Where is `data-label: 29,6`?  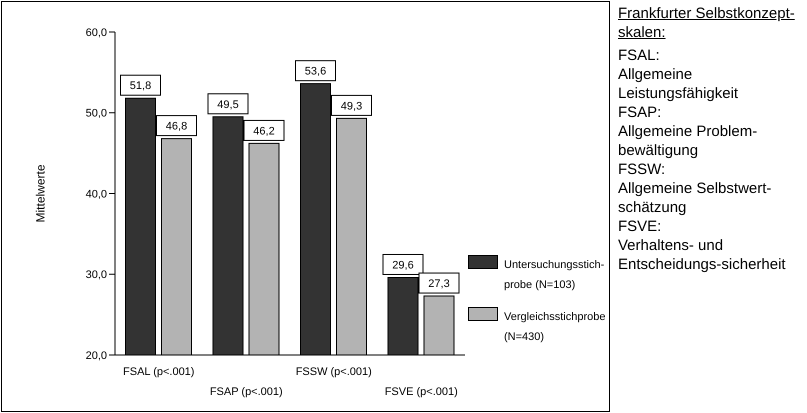
data-label: 29,6 is located at coordinates (403, 265).